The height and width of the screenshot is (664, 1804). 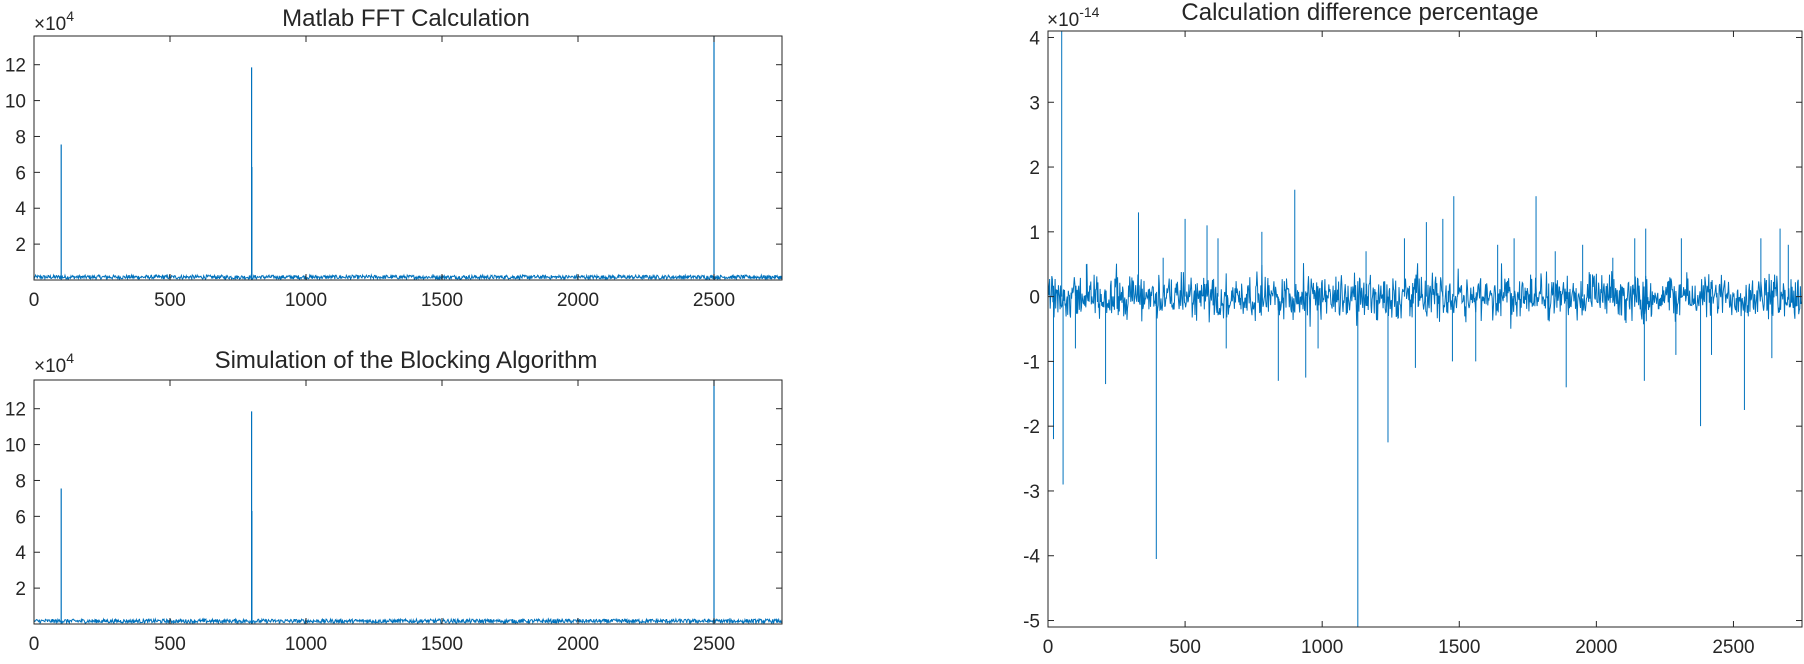 What do you see at coordinates (1031, 622) in the screenshot?
I see `y-tick-label: -5` at bounding box center [1031, 622].